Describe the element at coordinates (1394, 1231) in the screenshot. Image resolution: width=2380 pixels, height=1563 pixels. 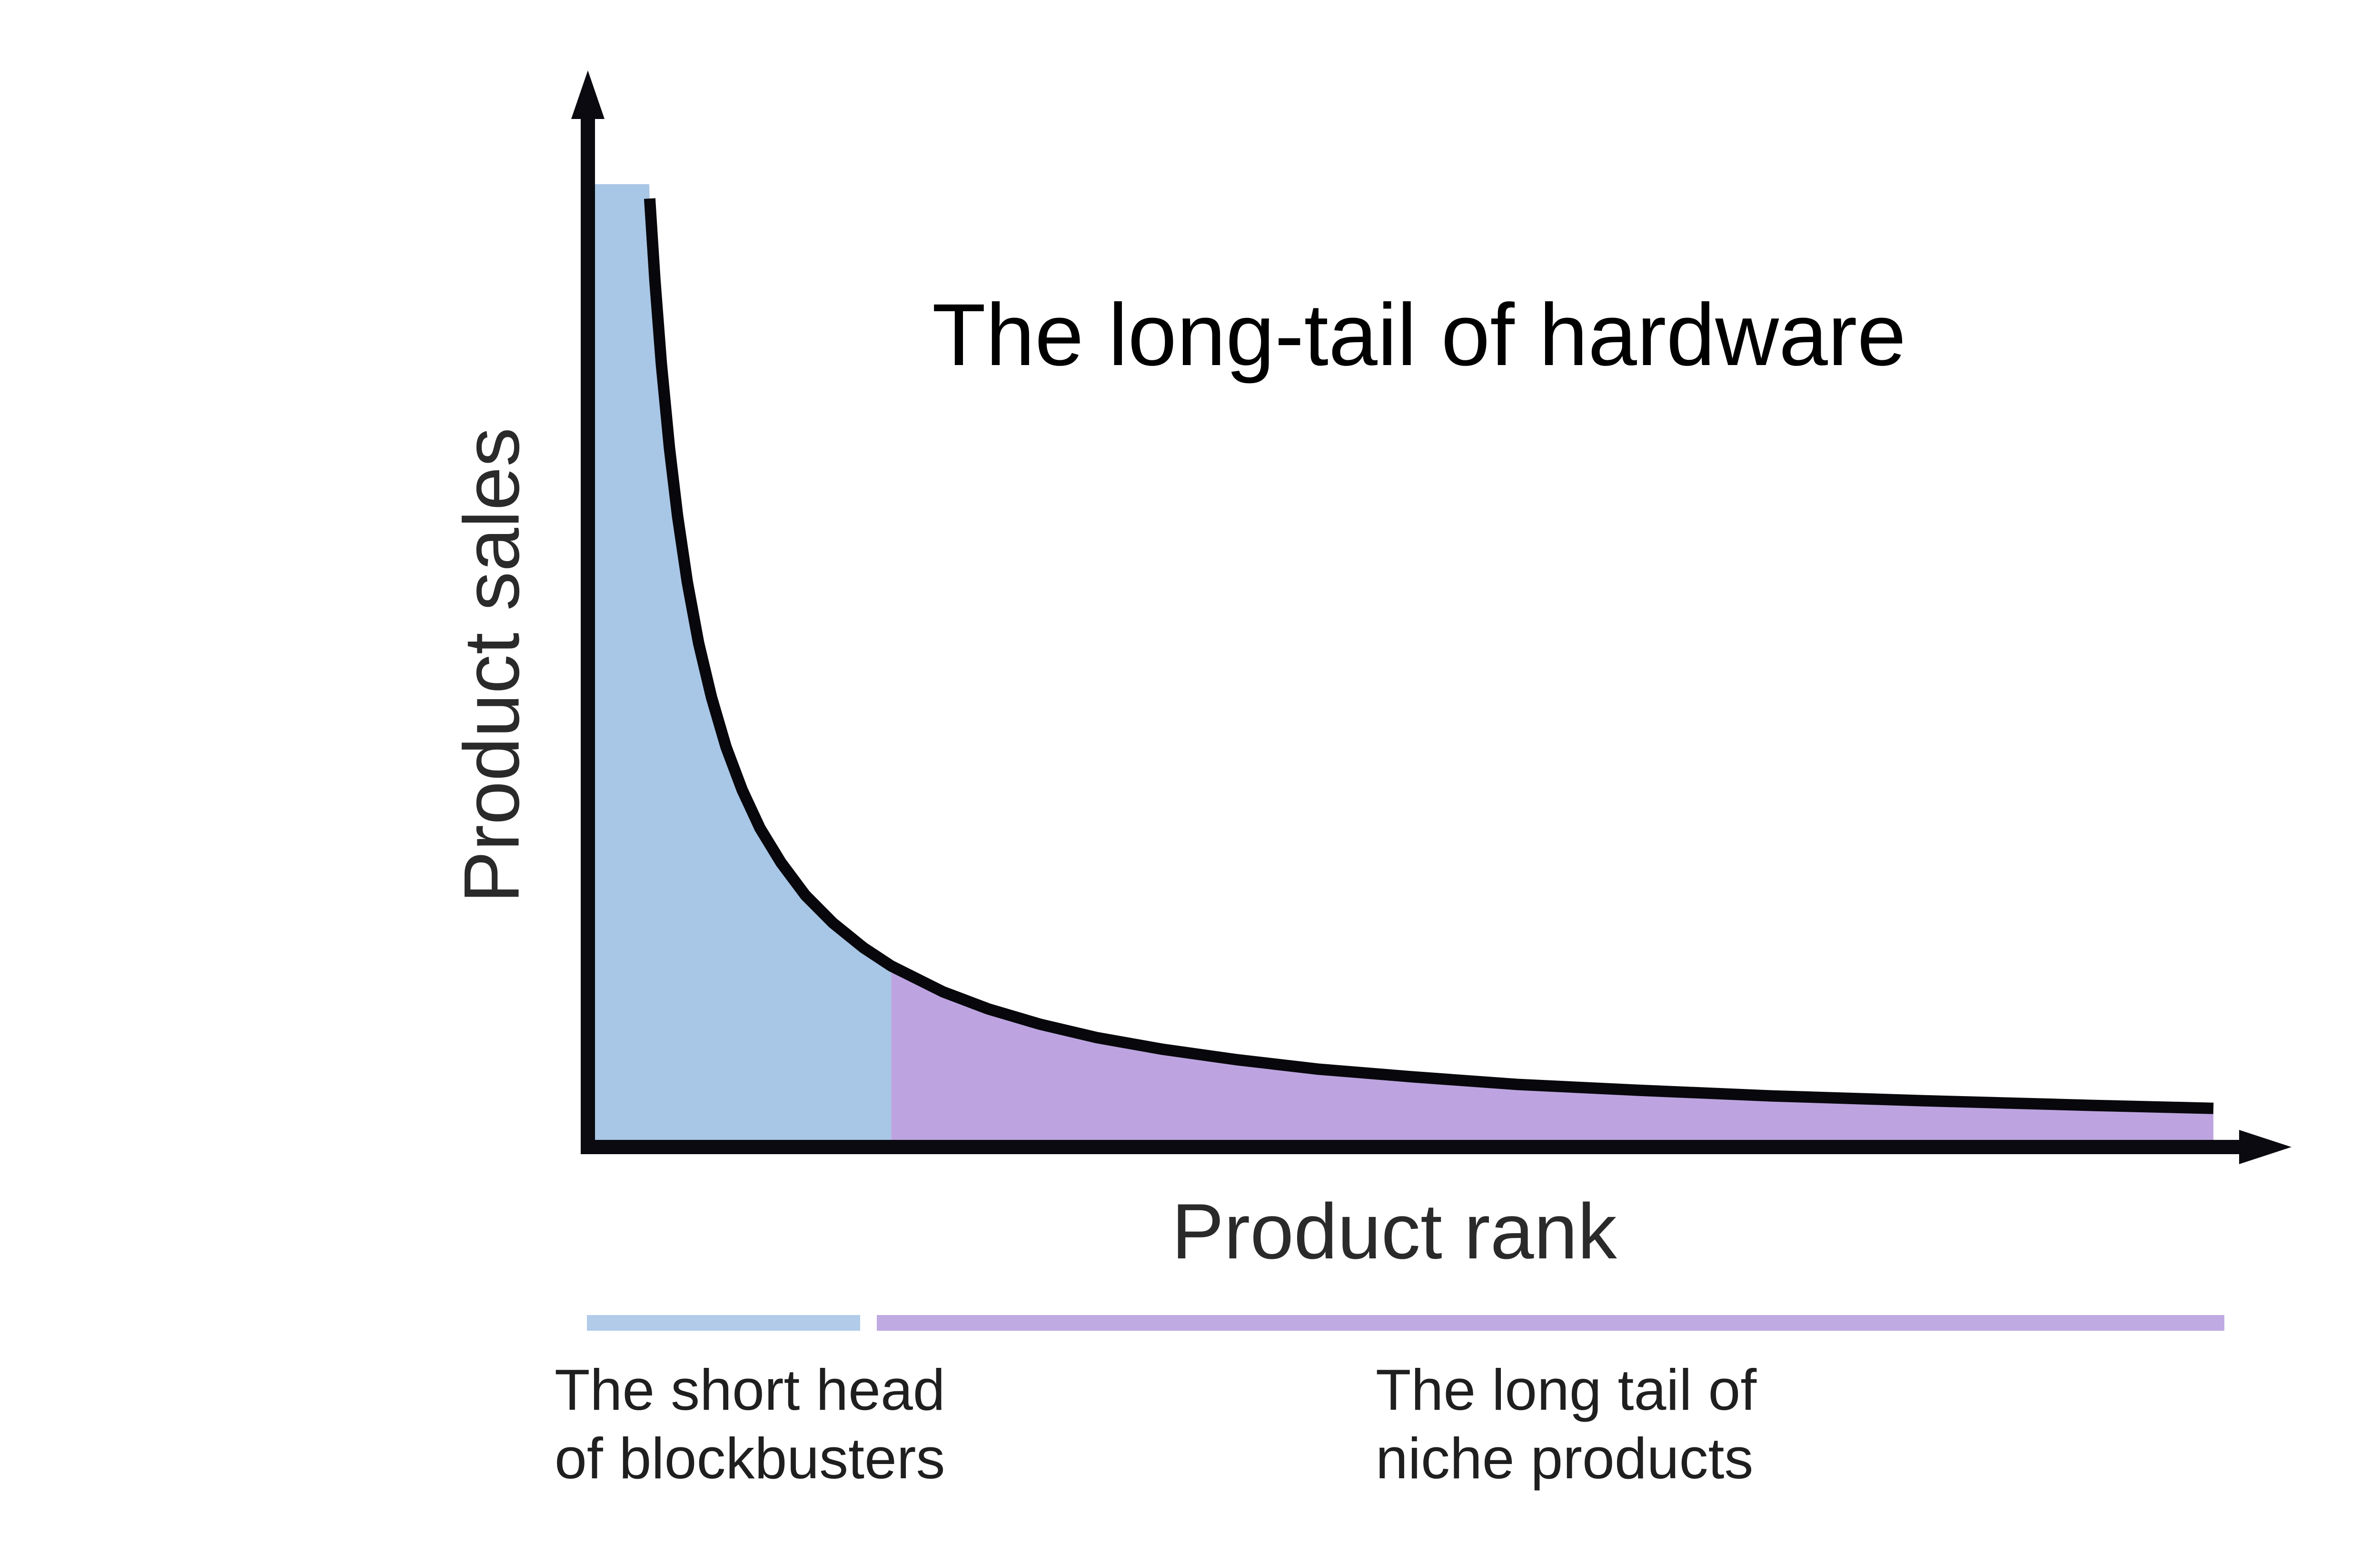
I see `x-axis-label: Product rank` at that location.